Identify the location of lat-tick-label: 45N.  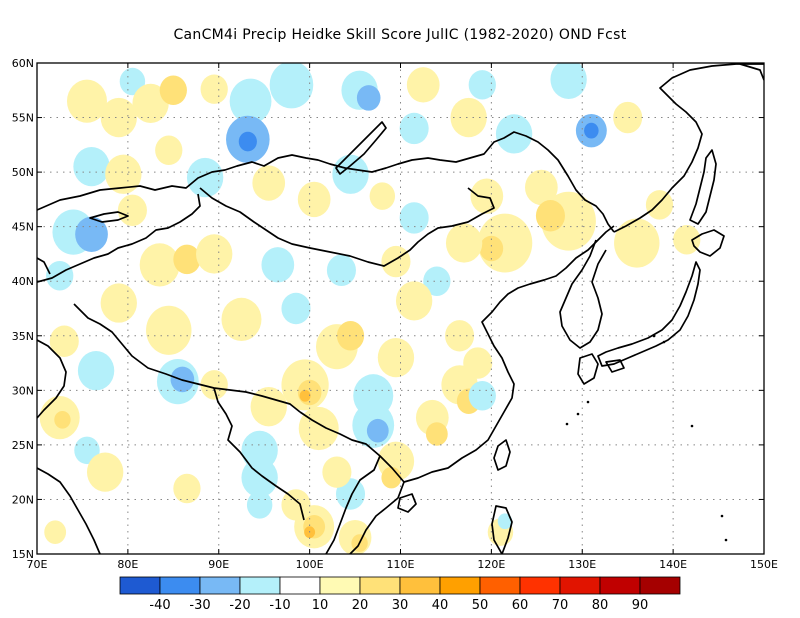
(23, 227).